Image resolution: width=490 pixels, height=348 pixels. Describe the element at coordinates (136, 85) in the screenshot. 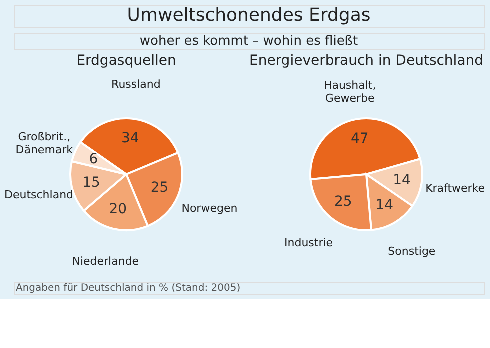

I see `slice-label: Russland` at that location.